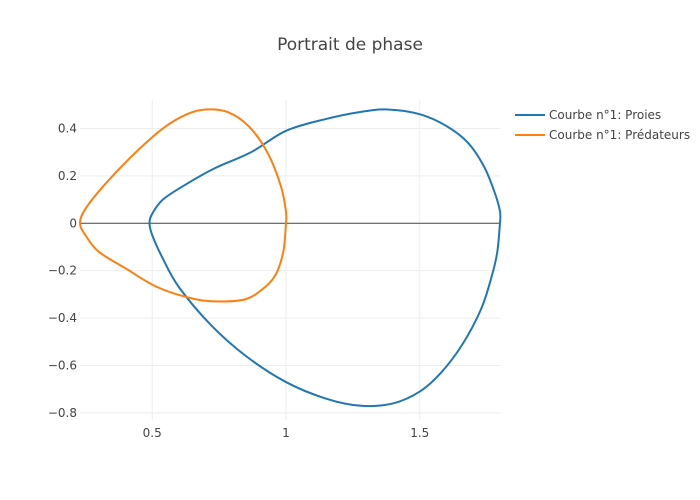  What do you see at coordinates (62, 318) in the screenshot?
I see `y-tick-label: −0.4` at bounding box center [62, 318].